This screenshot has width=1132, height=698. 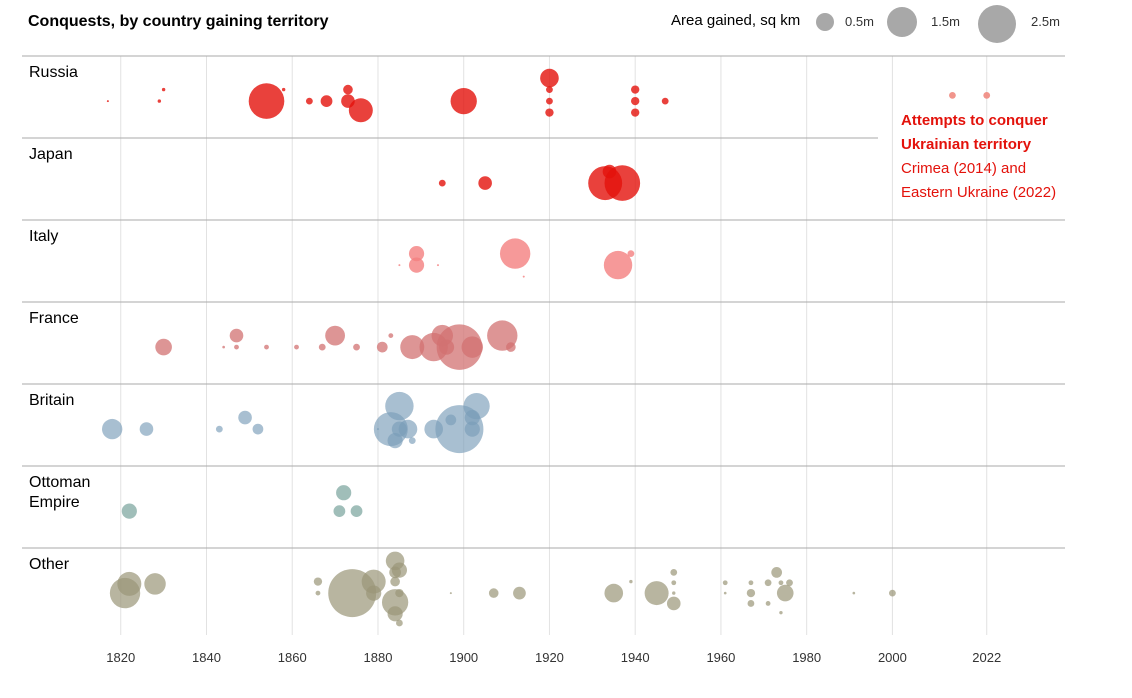 I want to click on row-label: Empire, so click(x=54, y=502).